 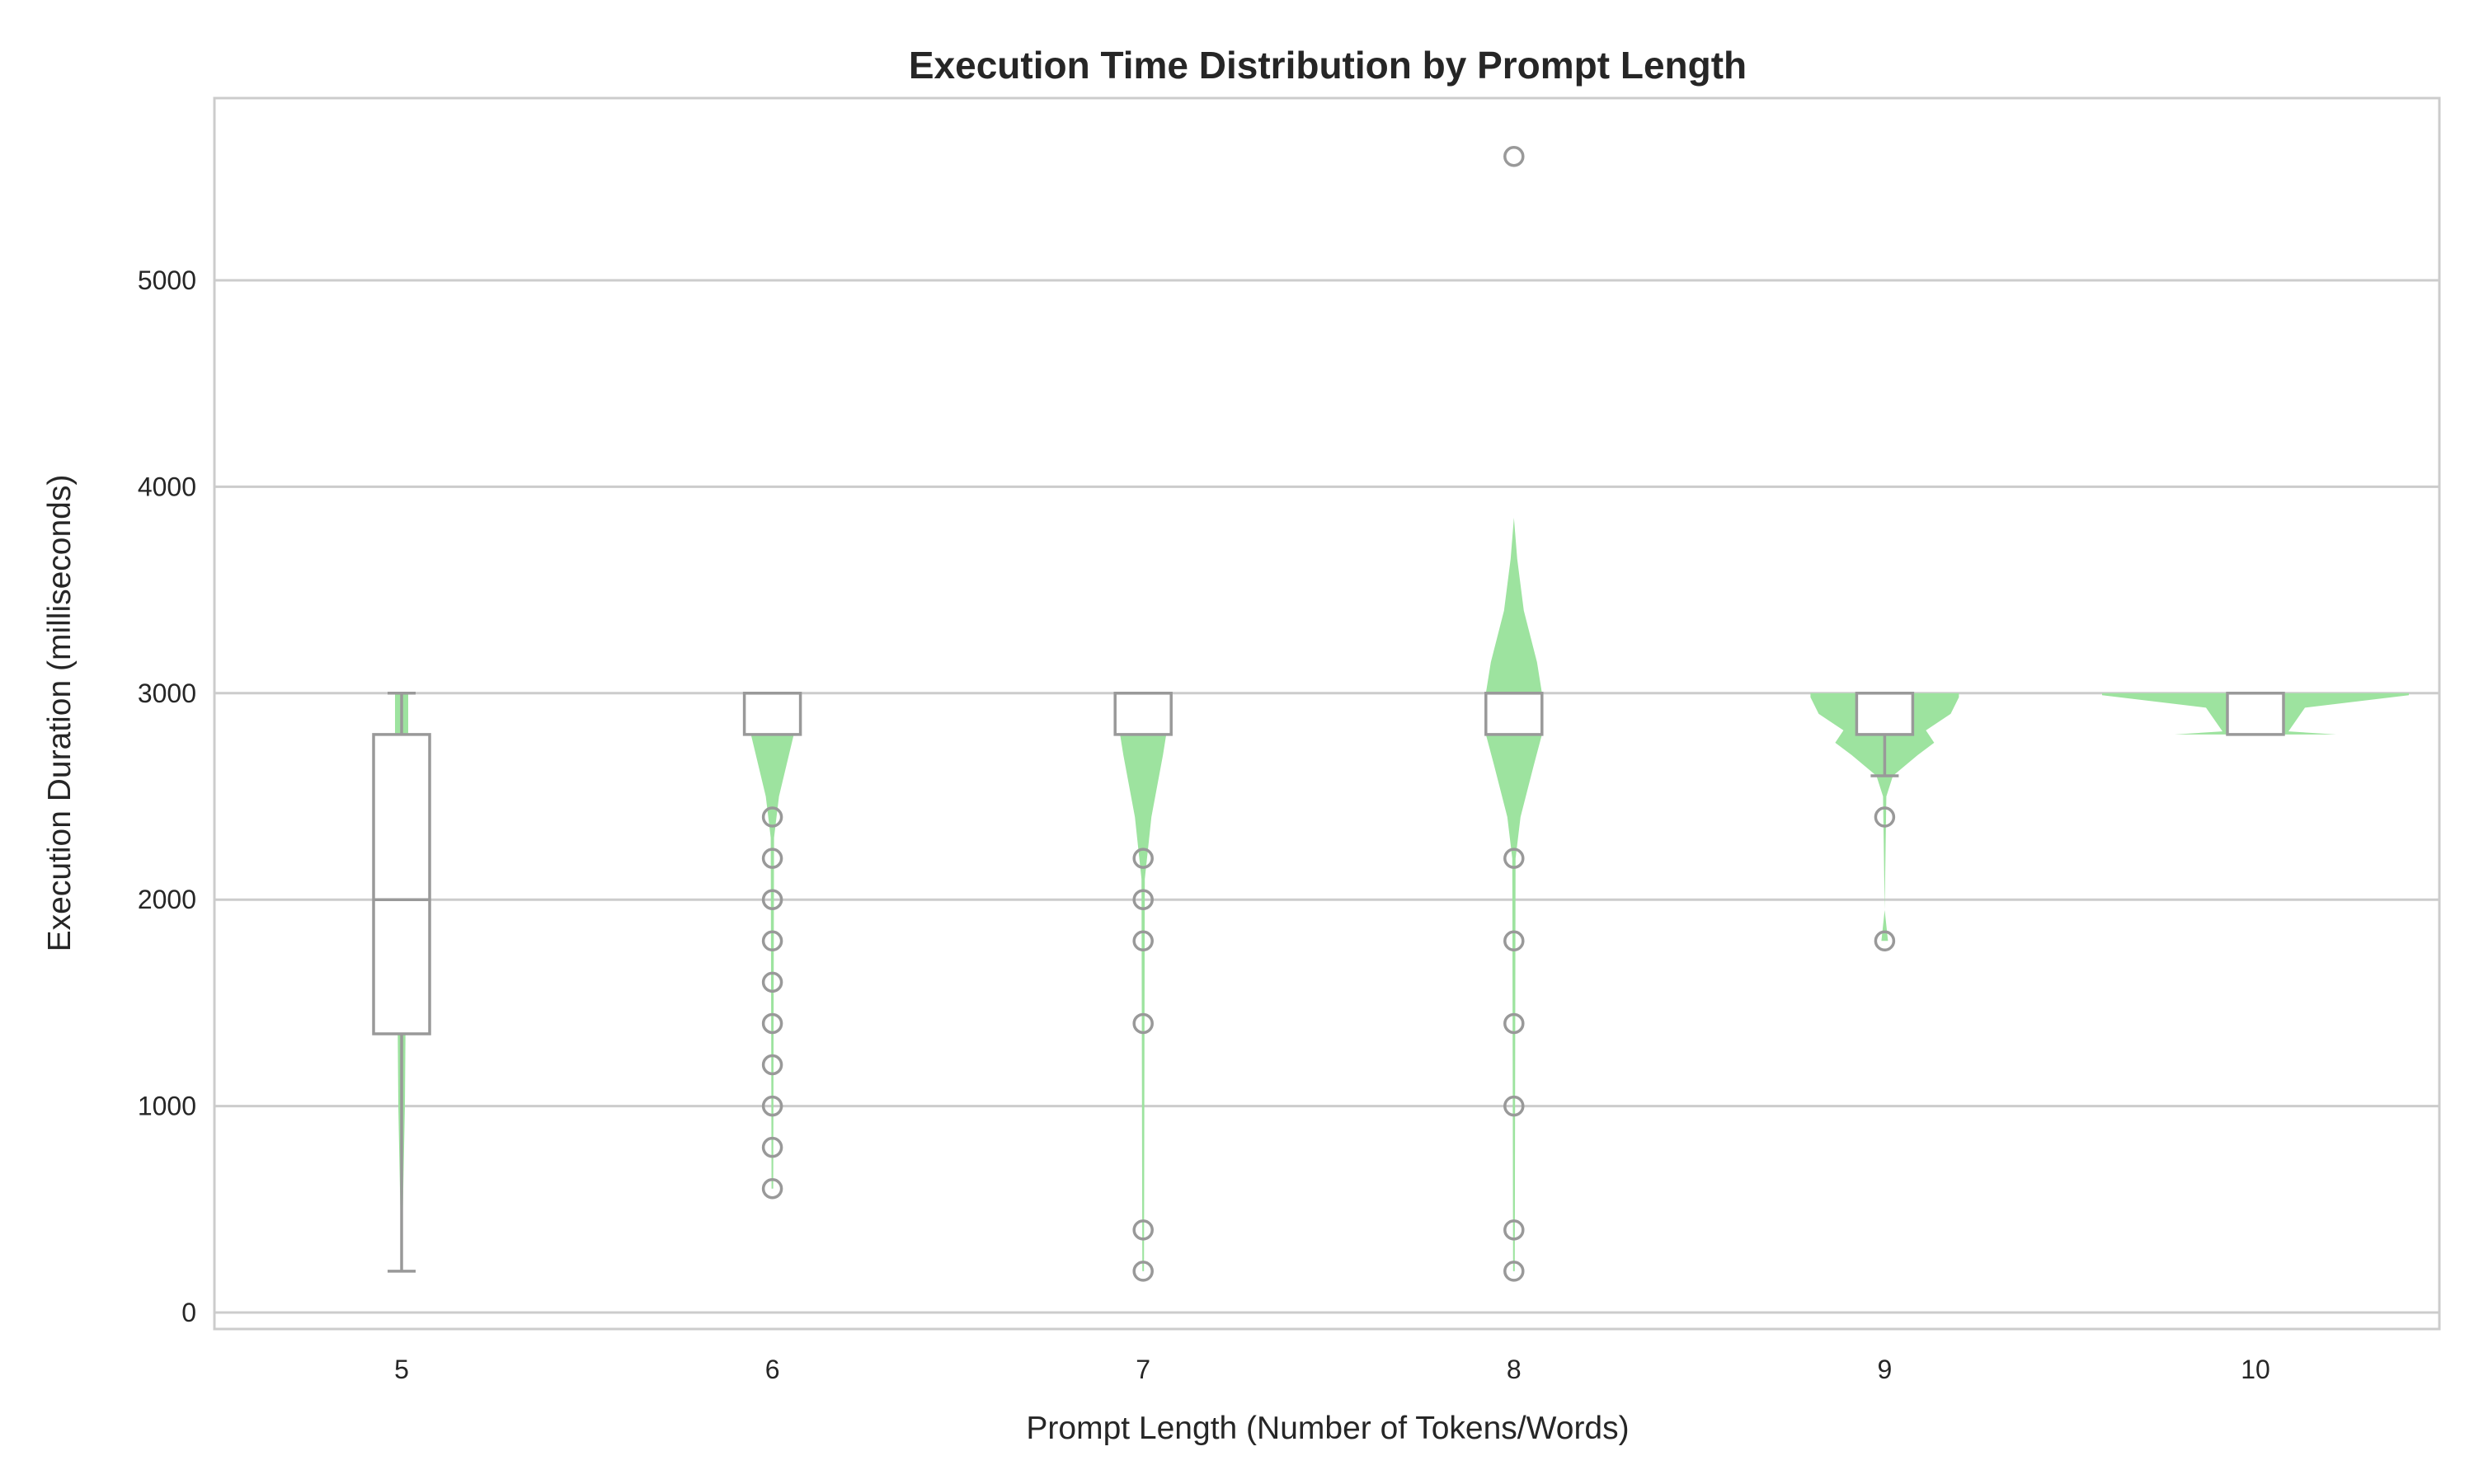 I want to click on y-tick-label: 0, so click(x=188, y=1312).